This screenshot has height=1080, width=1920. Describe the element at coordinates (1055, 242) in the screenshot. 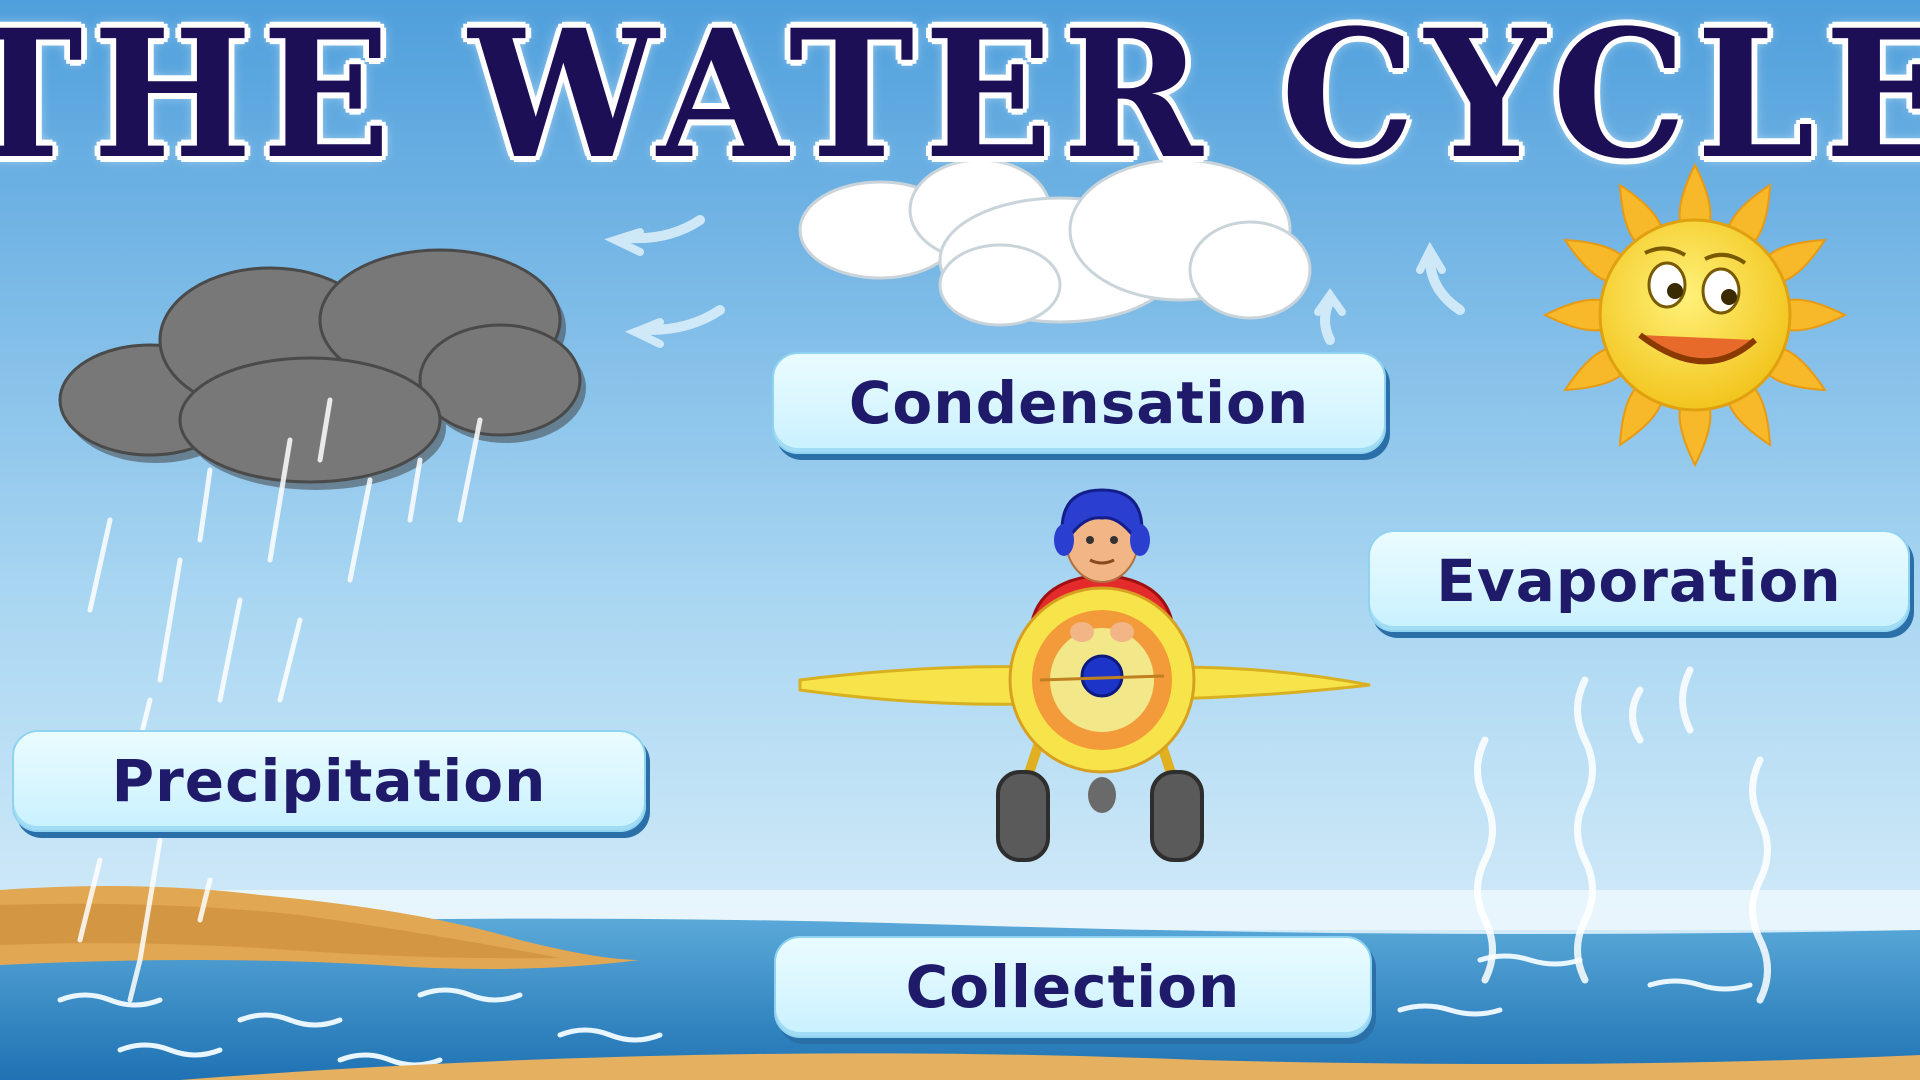

I see `cloud-icon` at that location.